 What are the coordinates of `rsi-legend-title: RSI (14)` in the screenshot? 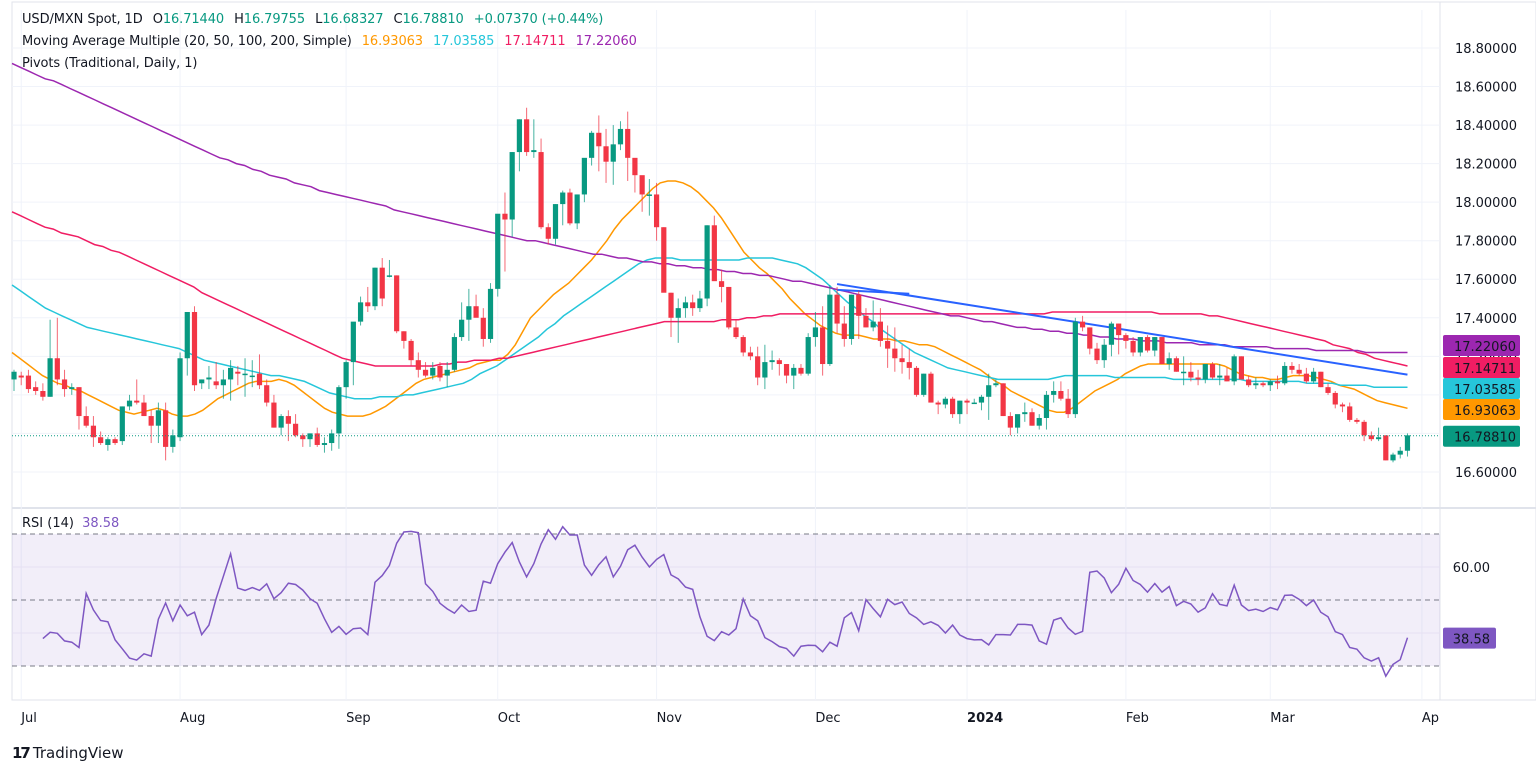 It's located at (48, 523).